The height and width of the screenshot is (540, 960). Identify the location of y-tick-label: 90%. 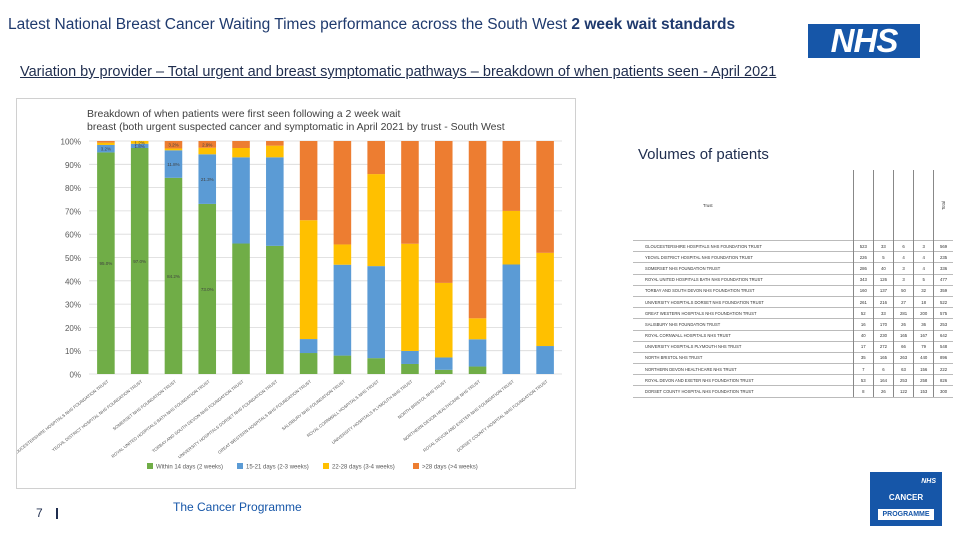
(73, 165).